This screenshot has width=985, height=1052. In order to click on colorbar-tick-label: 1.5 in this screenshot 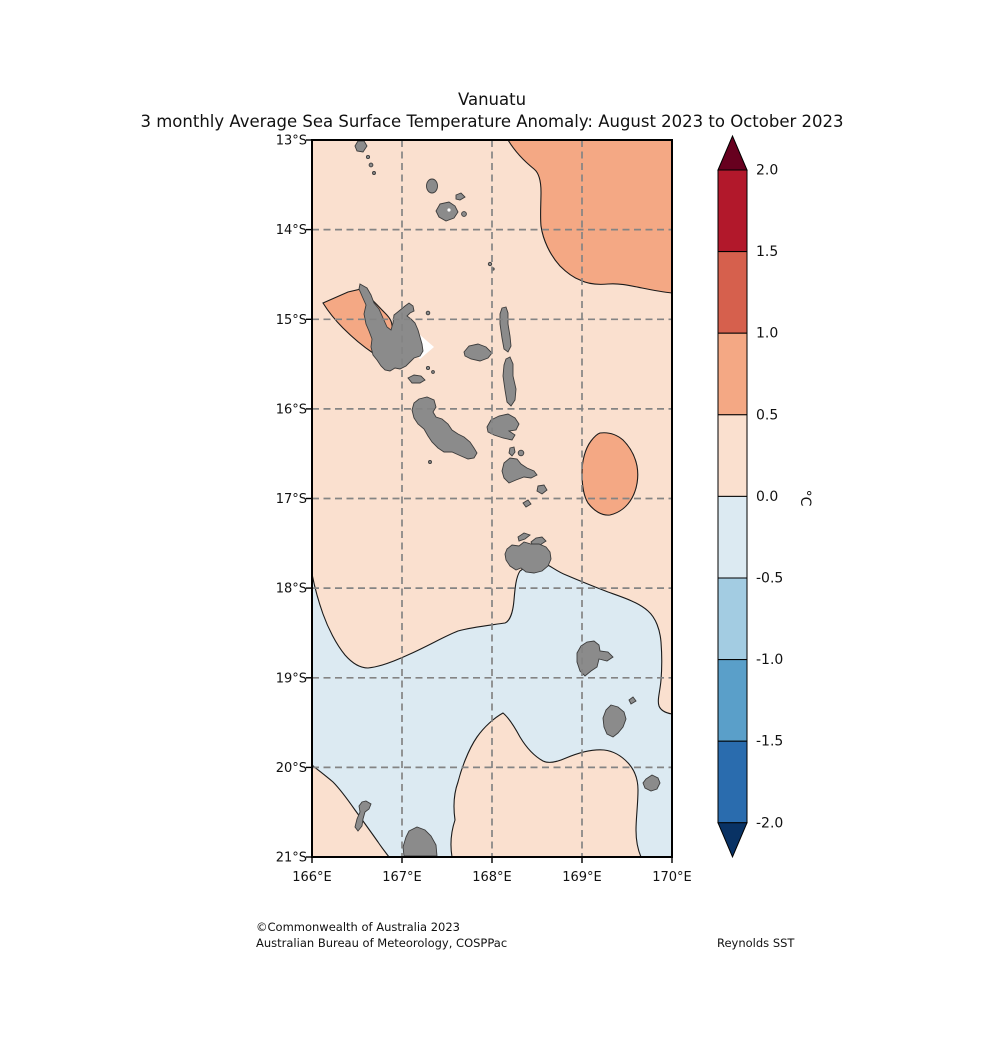, I will do `click(767, 252)`.